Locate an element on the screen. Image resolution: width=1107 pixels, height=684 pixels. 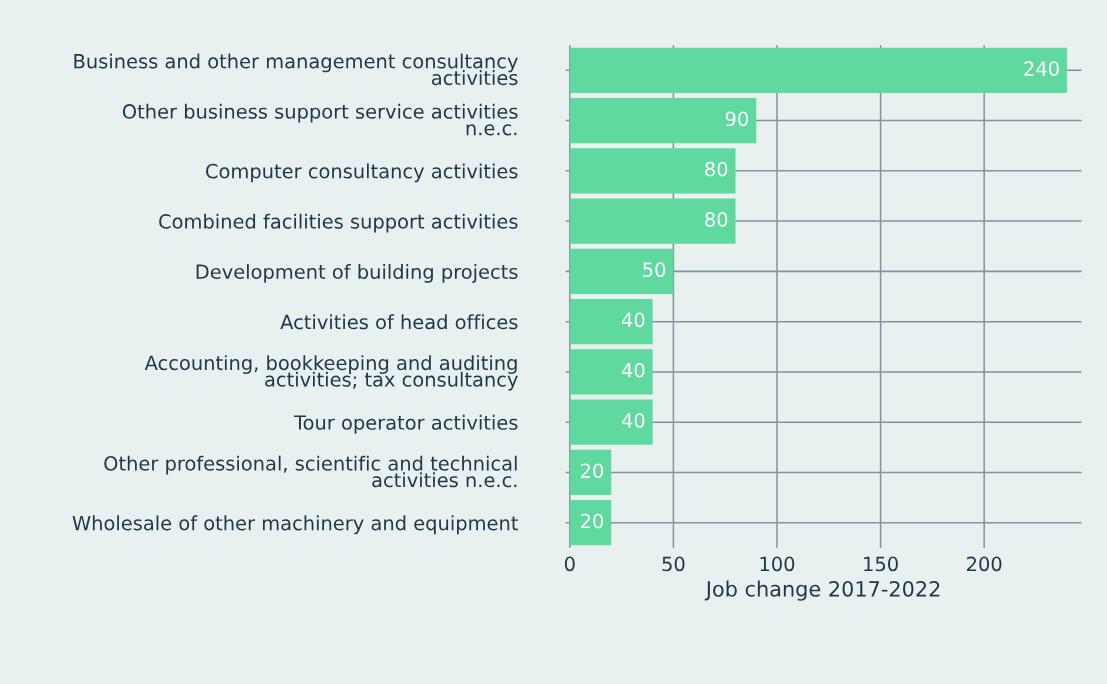
y-tick-label: Wholesale of other machinery and equipment is located at coordinates (295, 525).